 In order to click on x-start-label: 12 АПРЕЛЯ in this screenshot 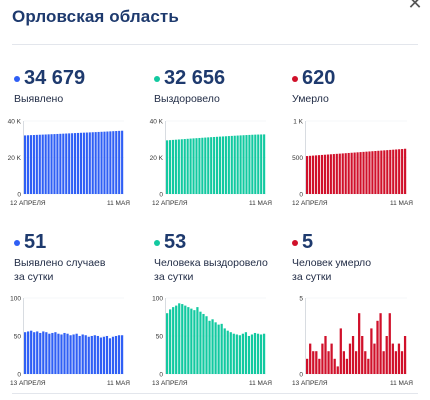, I will do `click(170, 203)`.